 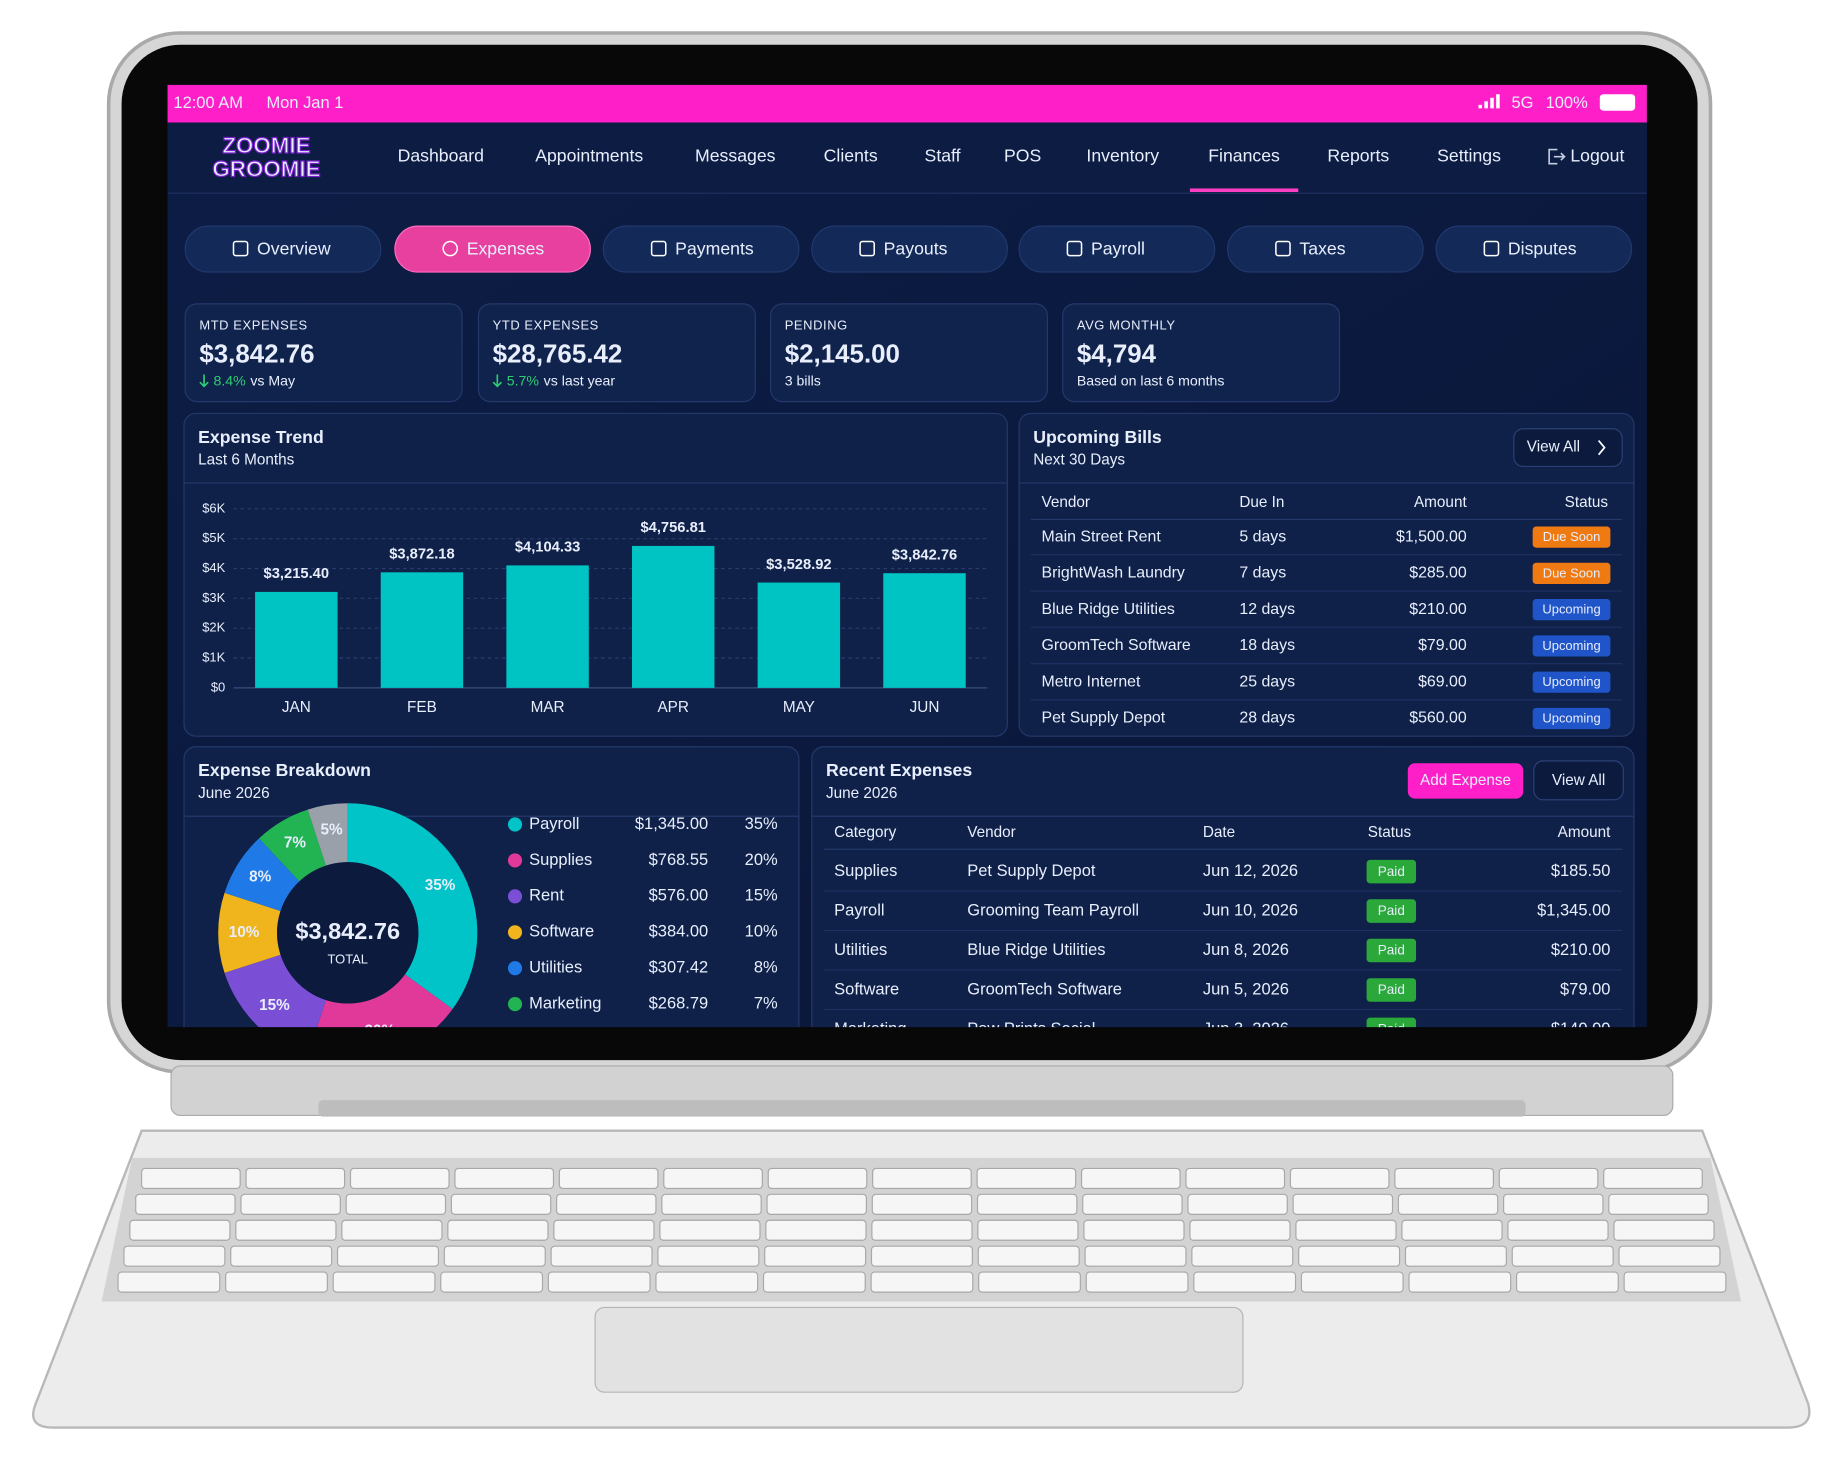 What do you see at coordinates (861, 793) in the screenshot?
I see `panel-subtitle: June 2026` at bounding box center [861, 793].